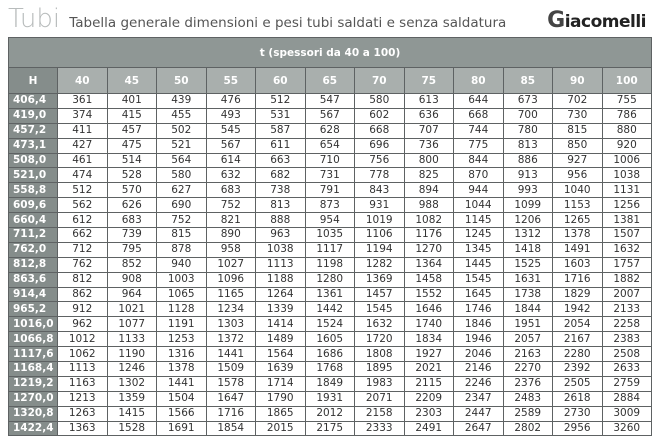 The width and height of the screenshot is (654, 443). What do you see at coordinates (33, 398) in the screenshot?
I see `row-header-h: 1270,0` at bounding box center [33, 398].